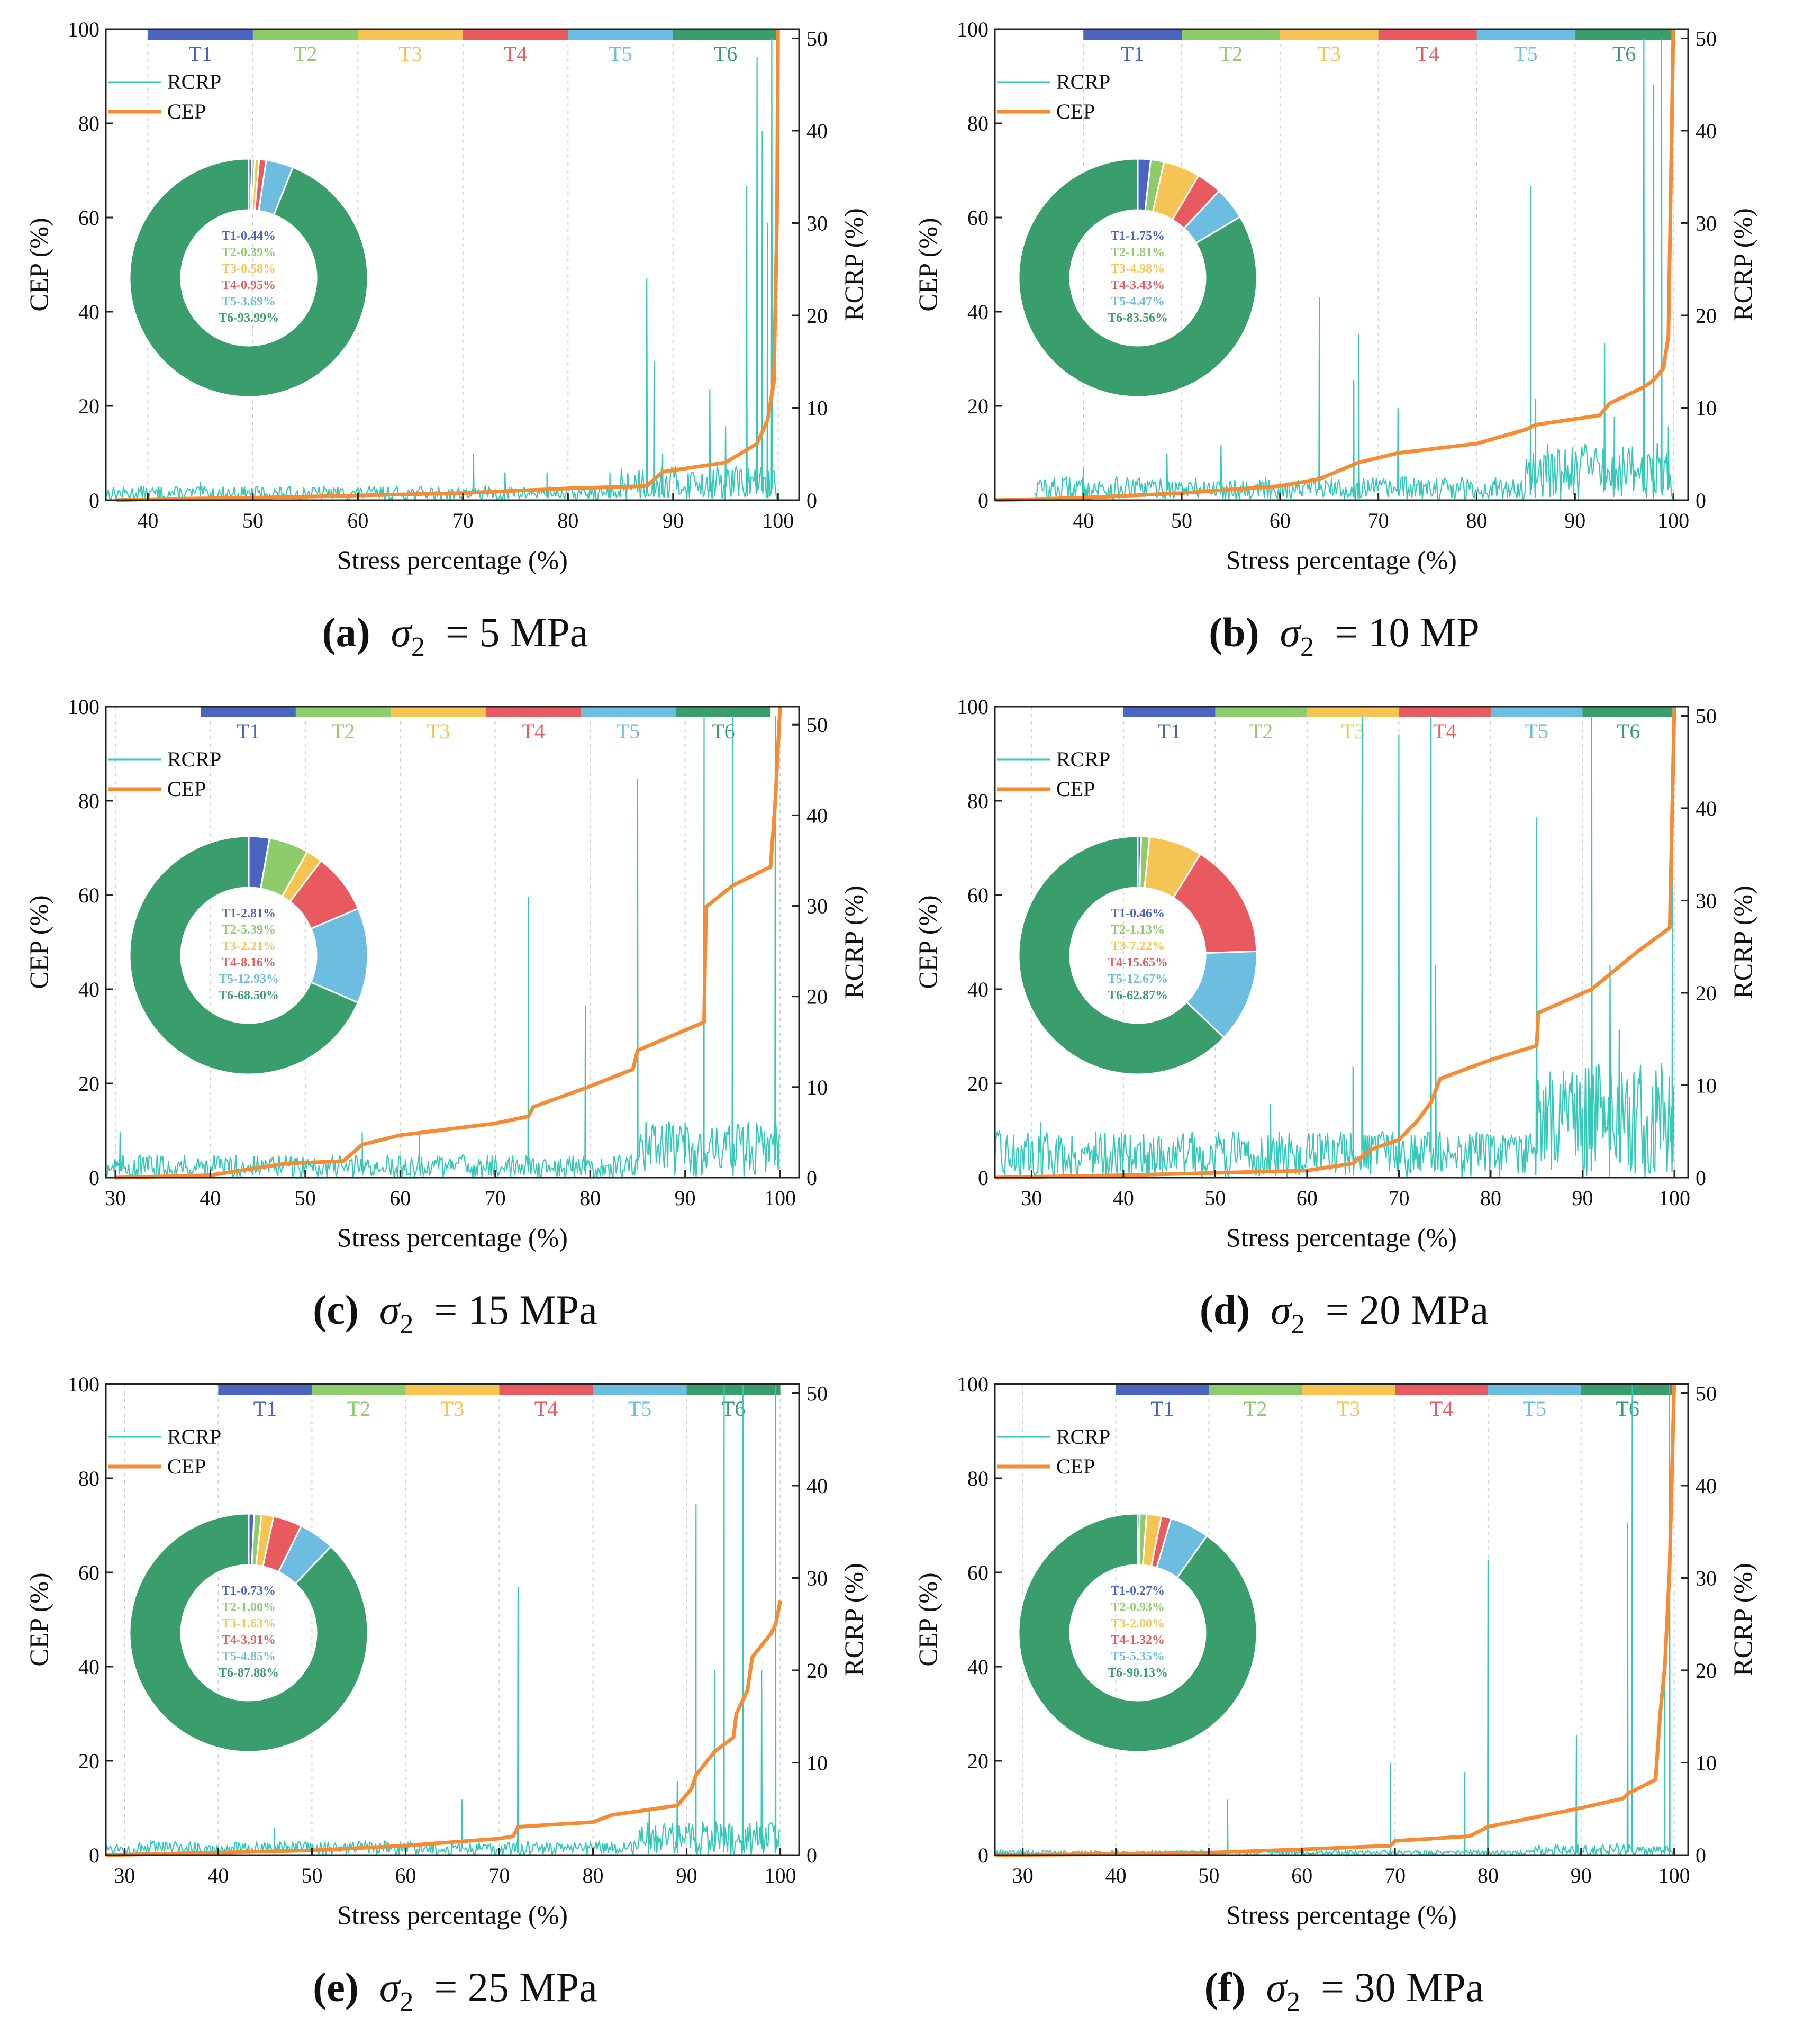 This screenshot has height=2044, width=1795. What do you see at coordinates (811, 1855) in the screenshot?
I see `y2-tick-label: 0` at bounding box center [811, 1855].